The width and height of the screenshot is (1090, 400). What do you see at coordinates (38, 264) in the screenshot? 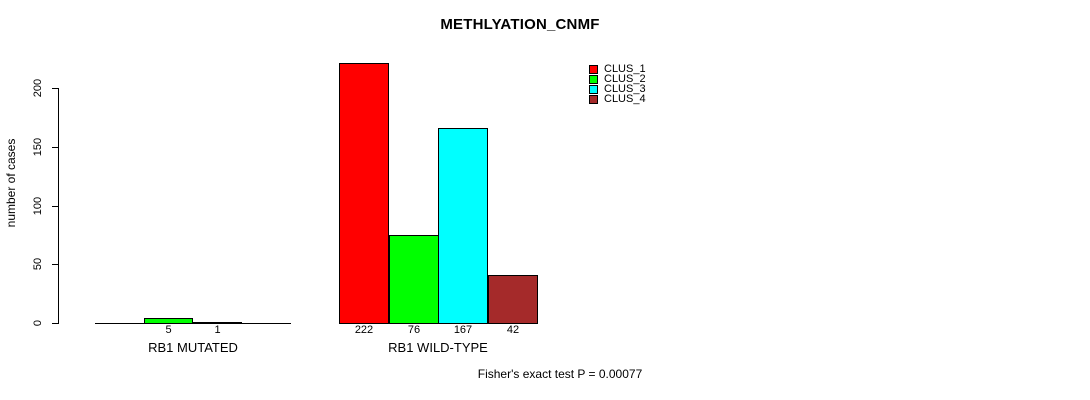
I see `y-tick-label: 50` at bounding box center [38, 264].